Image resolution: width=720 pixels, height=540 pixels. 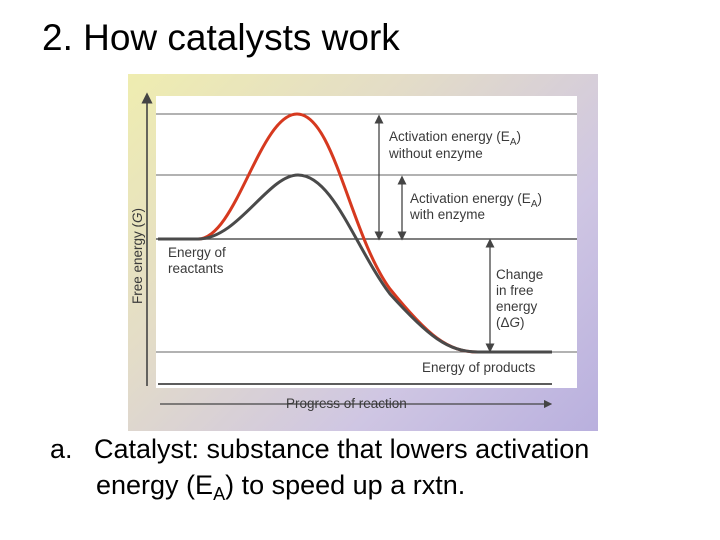 What do you see at coordinates (61, 449) in the screenshot?
I see `bullet-marker: a.` at bounding box center [61, 449].